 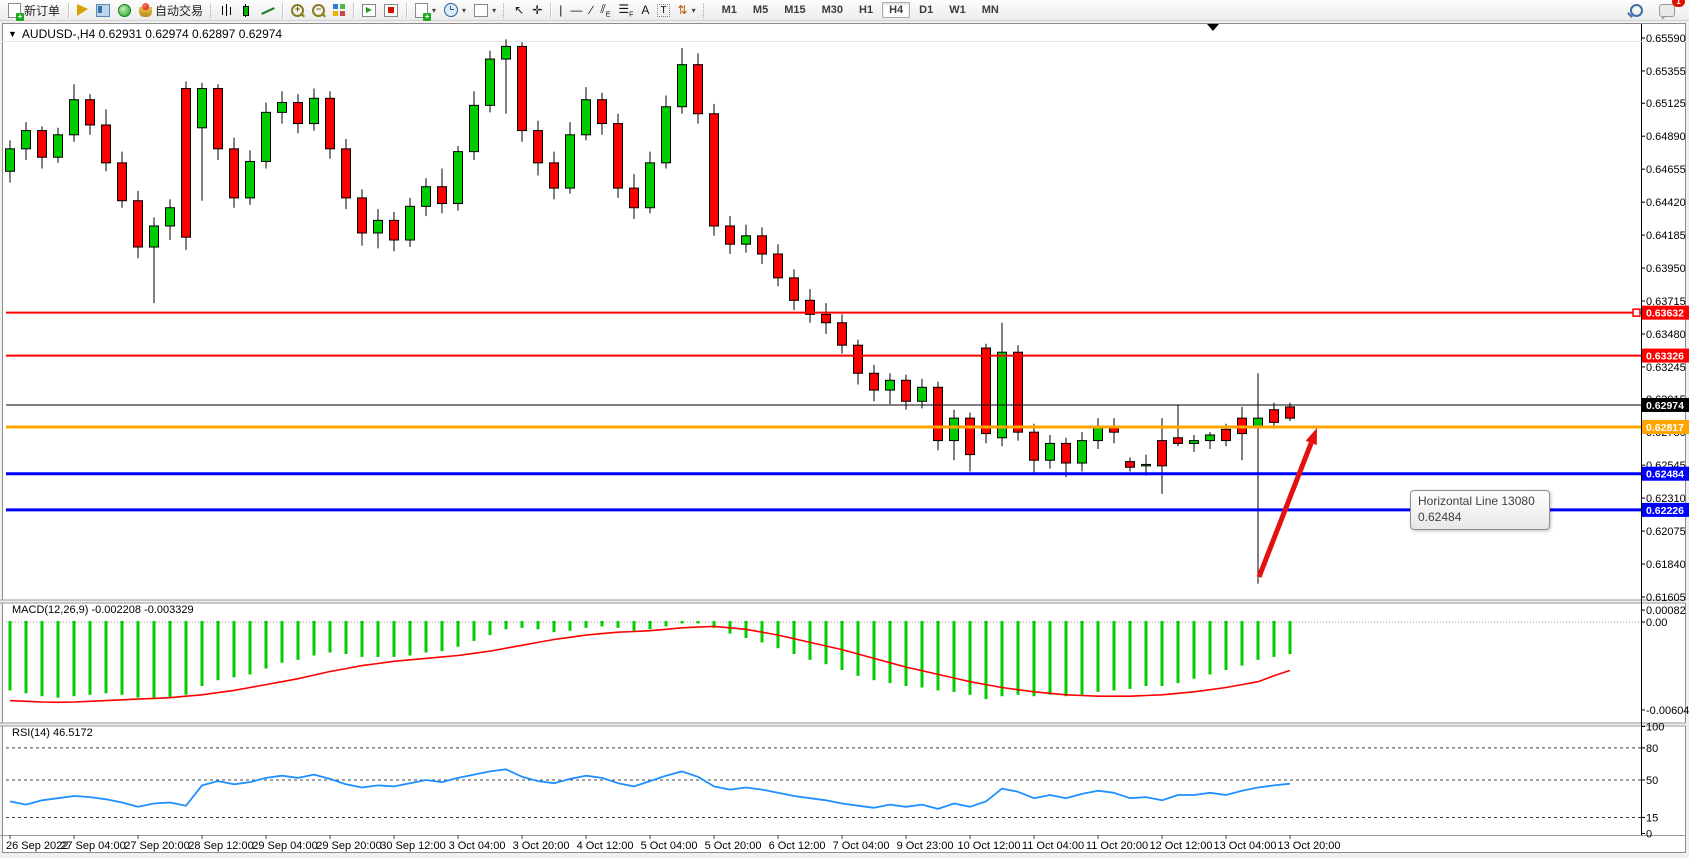 What do you see at coordinates (34, 10) in the screenshot?
I see `new-order-button: + 新订单` at bounding box center [34, 10].